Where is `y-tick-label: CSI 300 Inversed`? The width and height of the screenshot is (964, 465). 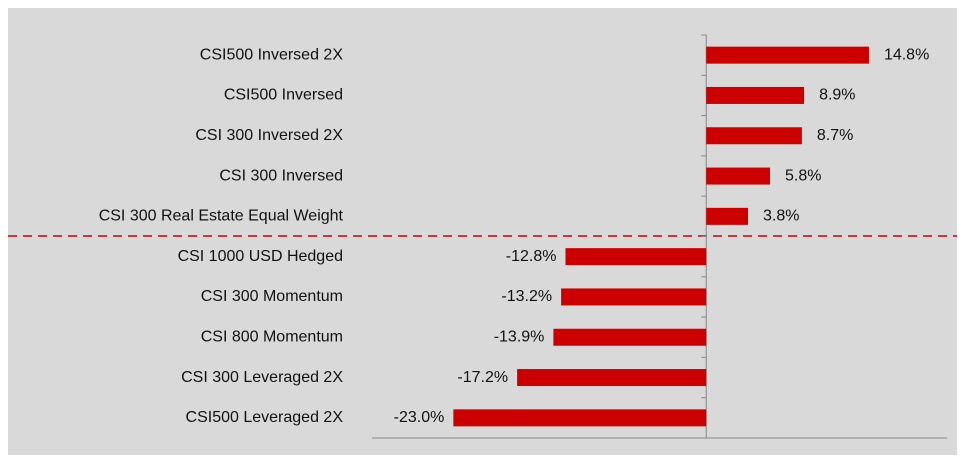 y-tick-label: CSI 300 Inversed is located at coordinates (281, 175).